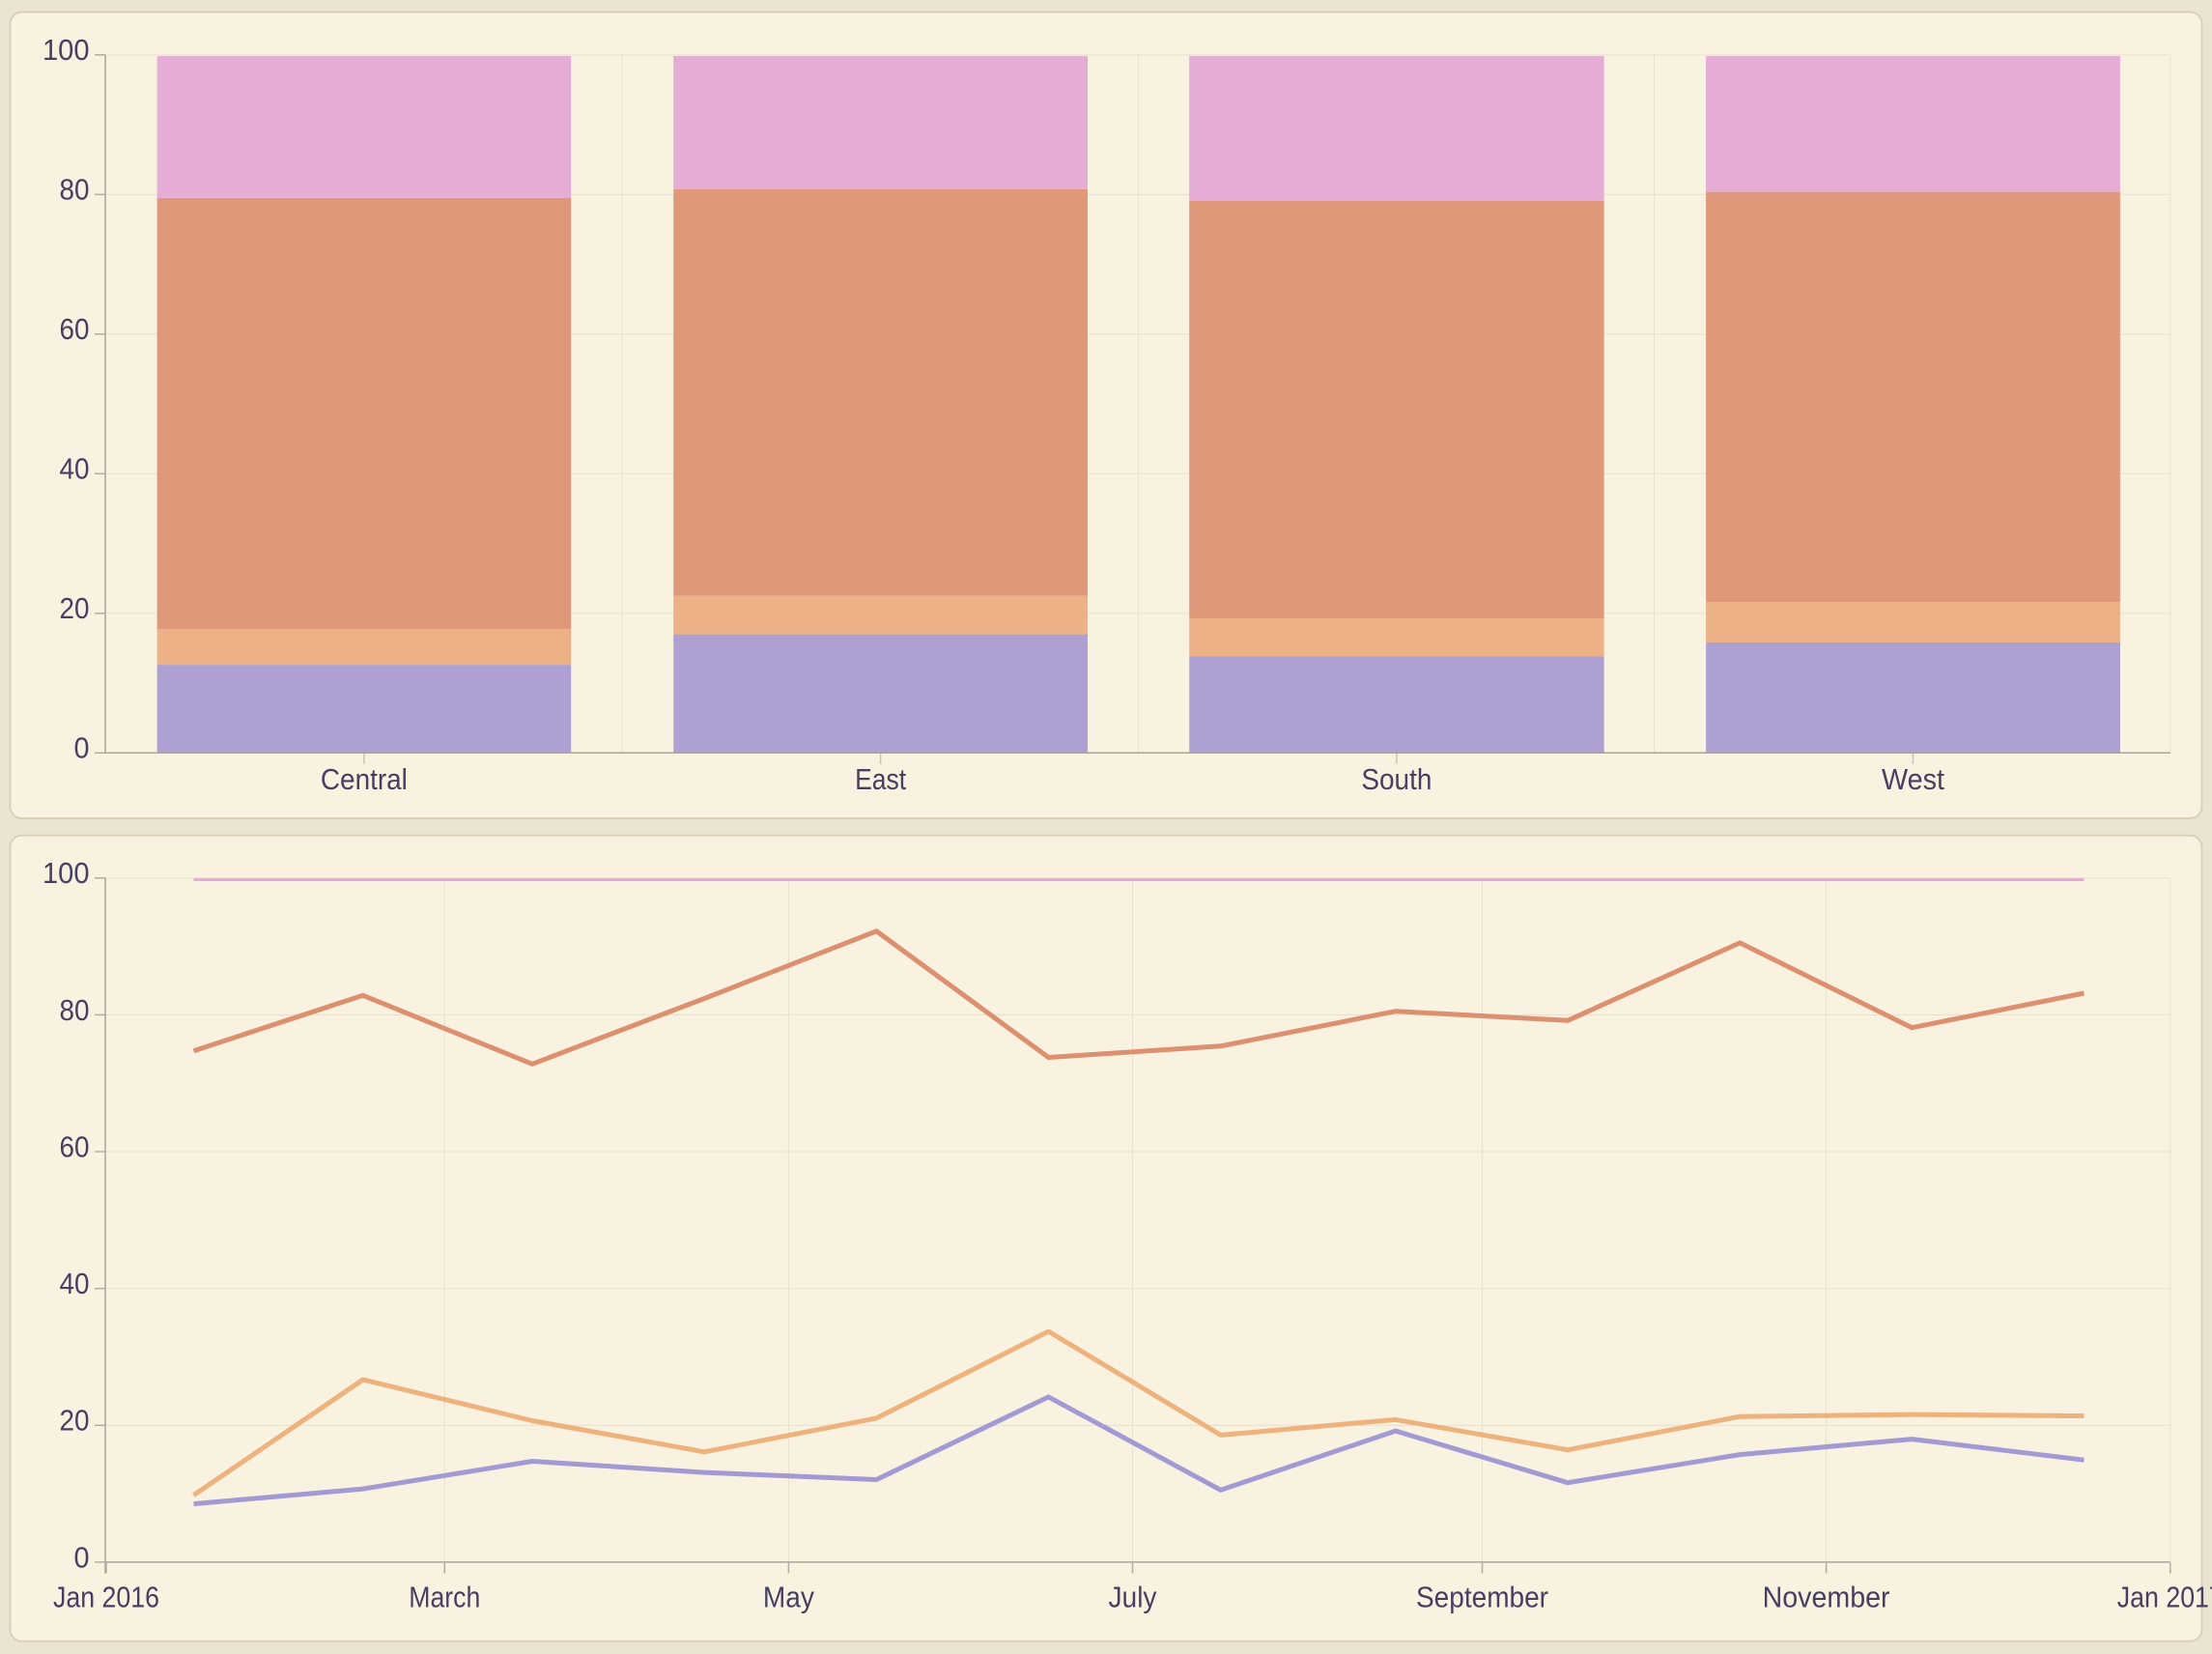  What do you see at coordinates (1826, 1596) in the screenshot?
I see `svg-text: November` at bounding box center [1826, 1596].